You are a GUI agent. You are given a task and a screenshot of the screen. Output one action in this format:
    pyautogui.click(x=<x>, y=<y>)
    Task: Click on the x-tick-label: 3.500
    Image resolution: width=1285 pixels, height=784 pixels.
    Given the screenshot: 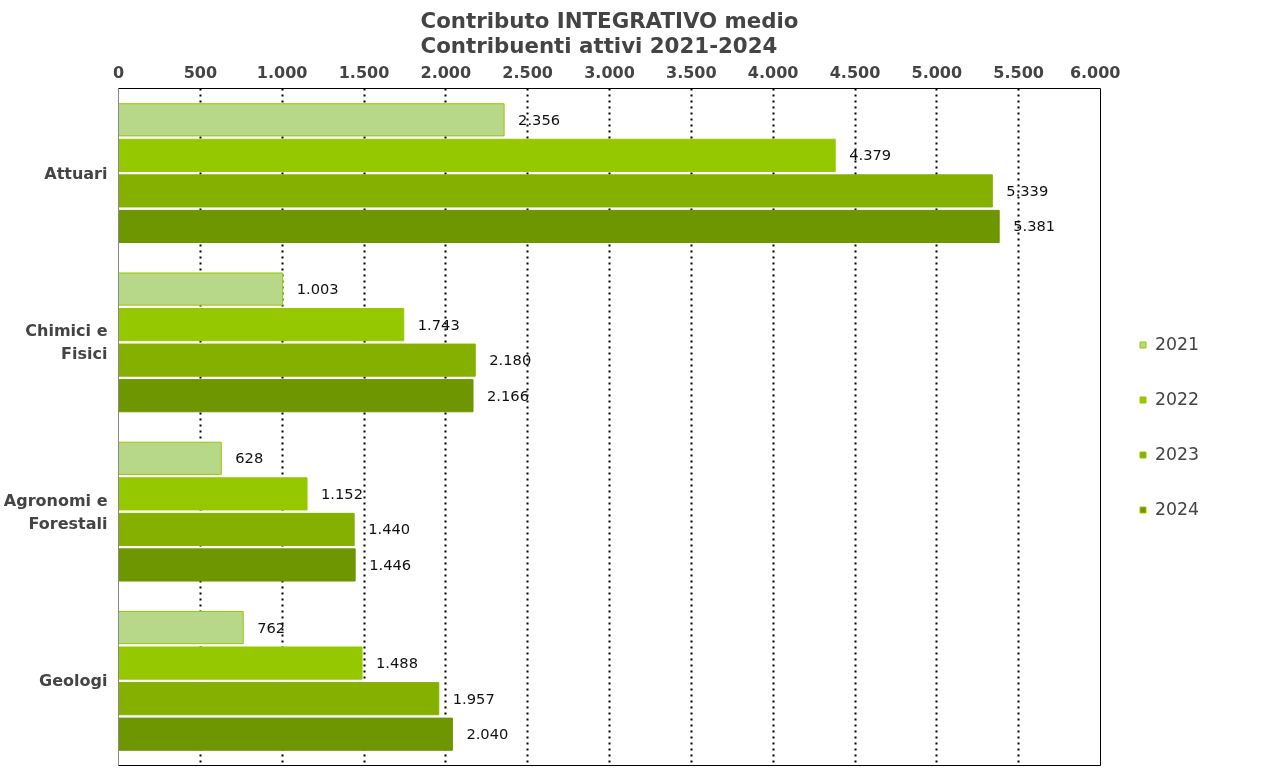 What is the action you would take?
    pyautogui.click(x=691, y=72)
    